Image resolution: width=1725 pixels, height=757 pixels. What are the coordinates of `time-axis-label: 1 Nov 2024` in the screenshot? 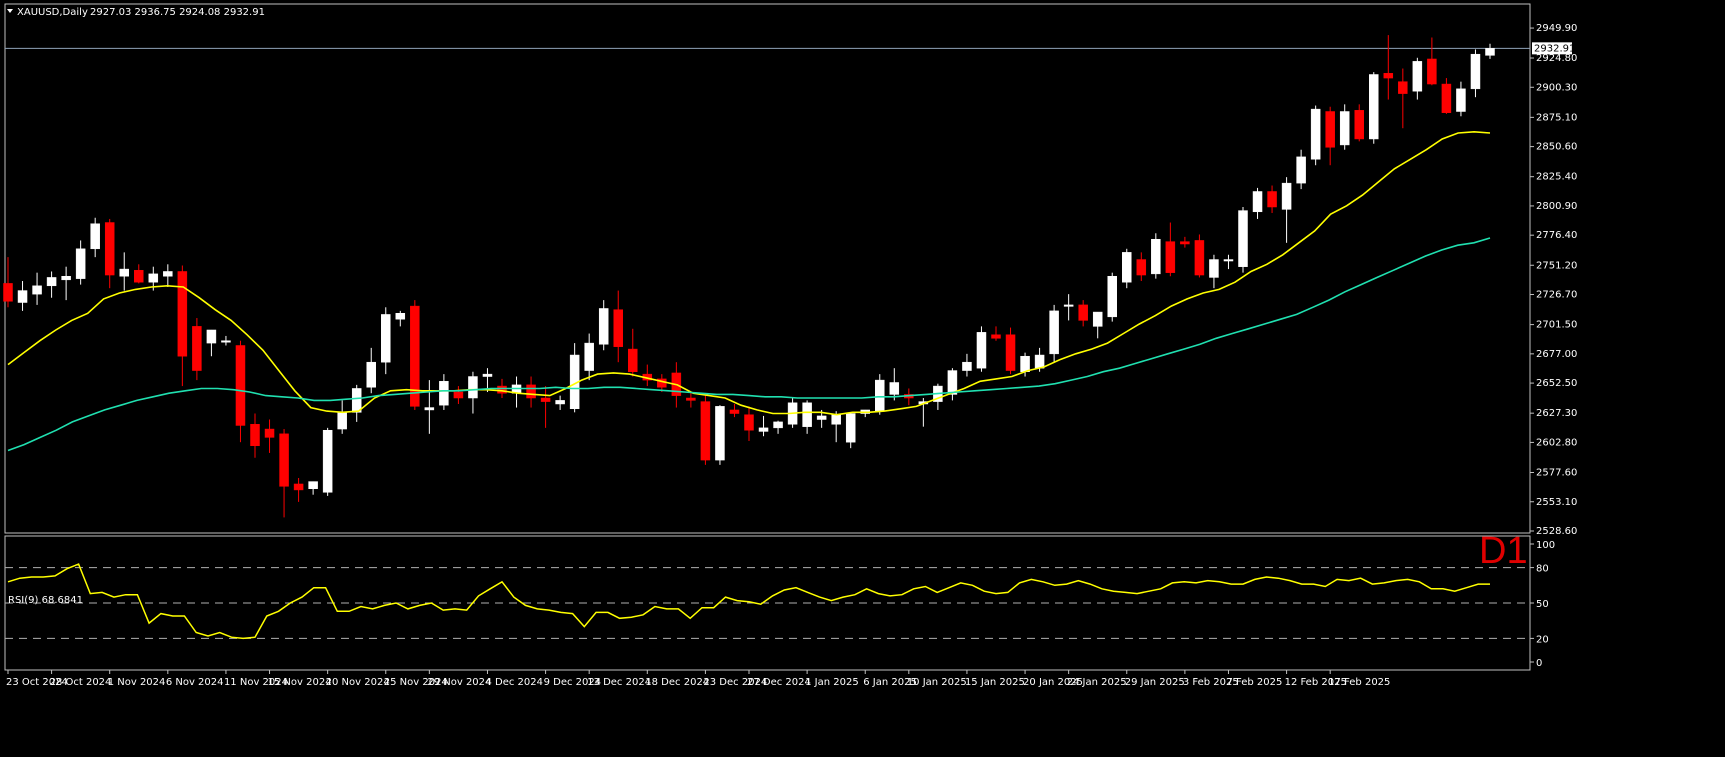 It's located at (137, 682).